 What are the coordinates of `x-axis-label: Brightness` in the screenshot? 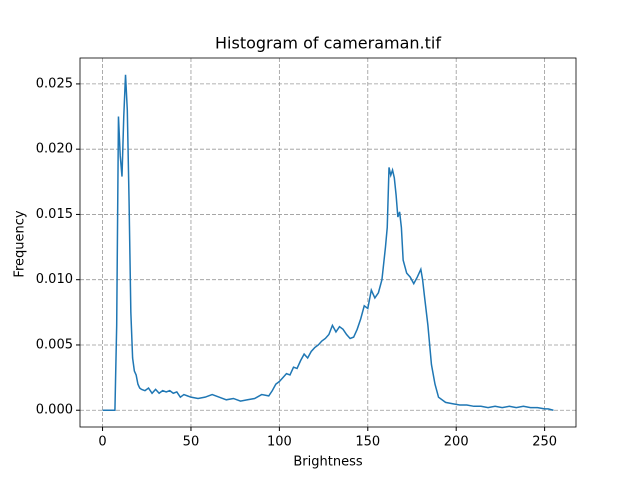 It's located at (327, 462).